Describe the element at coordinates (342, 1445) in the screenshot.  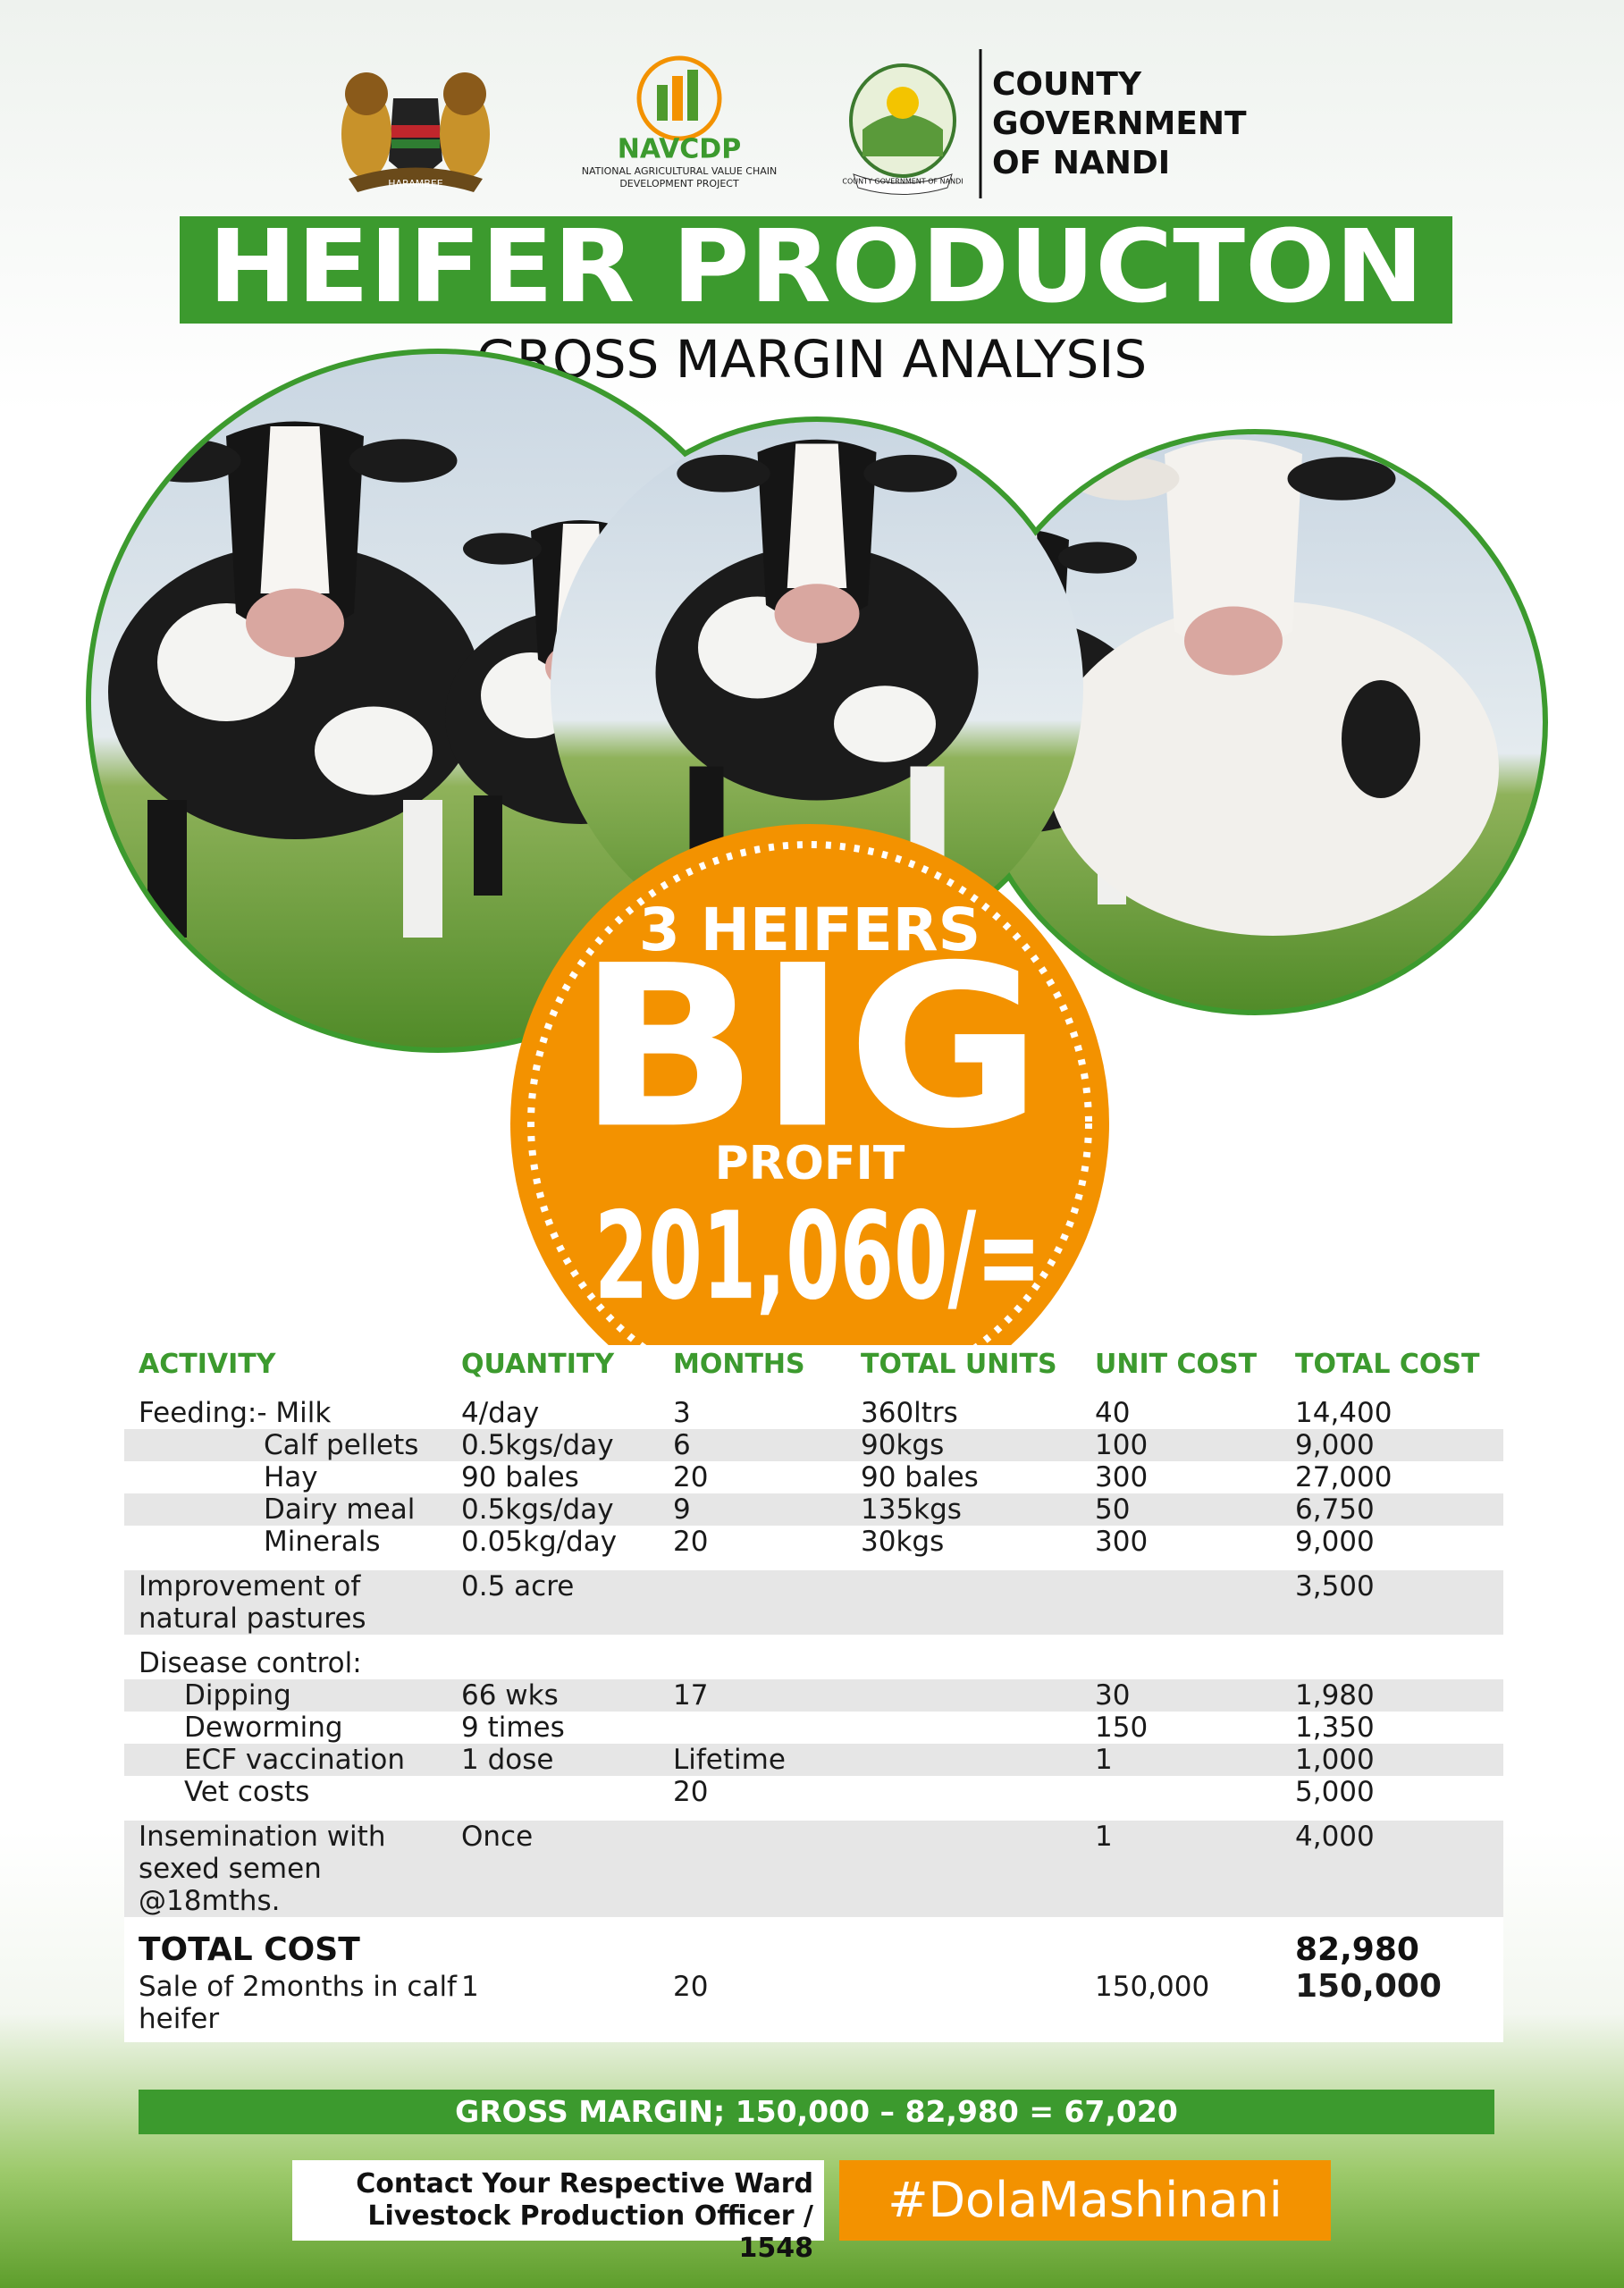
I see `cell-activity: Calf pellets` at that location.